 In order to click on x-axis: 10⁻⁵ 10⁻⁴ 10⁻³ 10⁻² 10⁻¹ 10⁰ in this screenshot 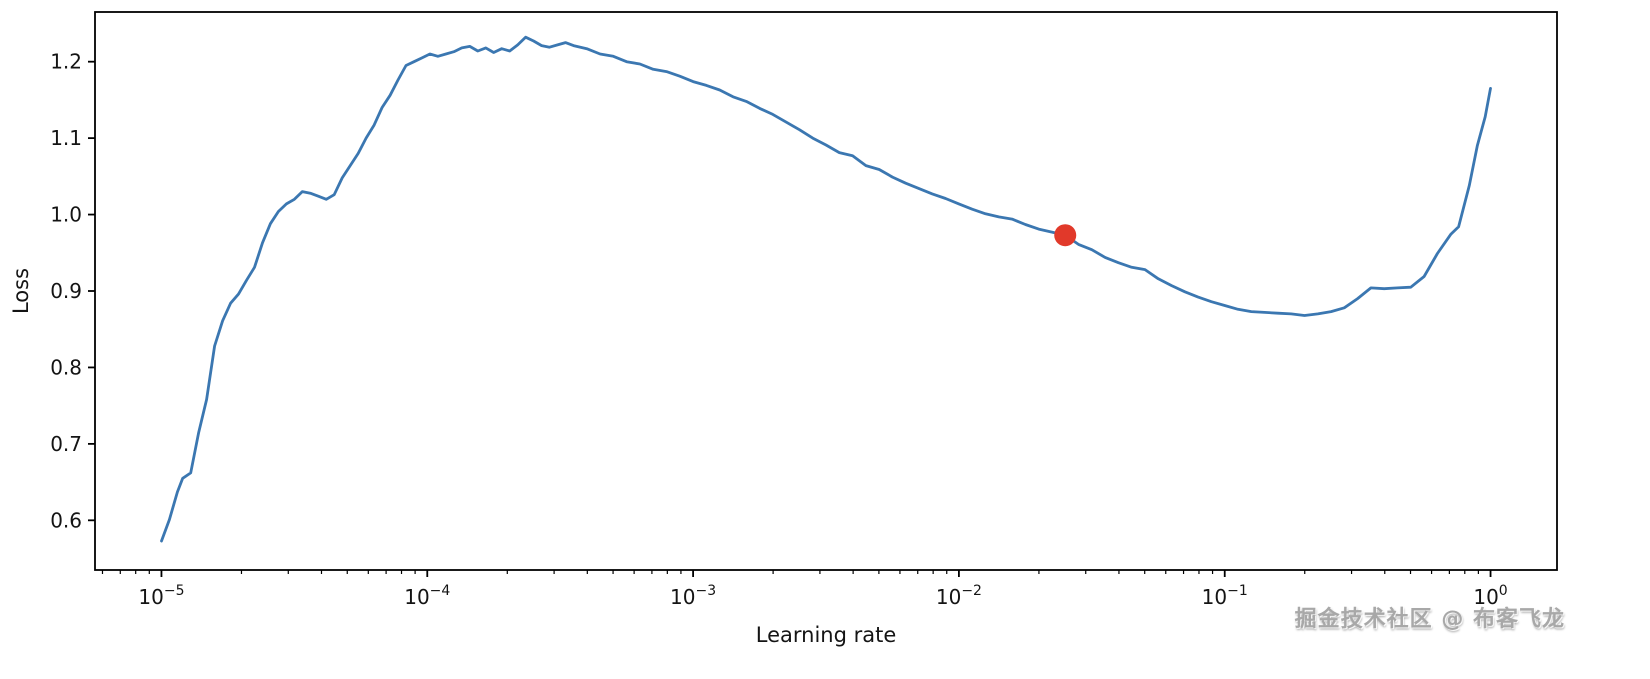, I will do `click(804, 589)`.